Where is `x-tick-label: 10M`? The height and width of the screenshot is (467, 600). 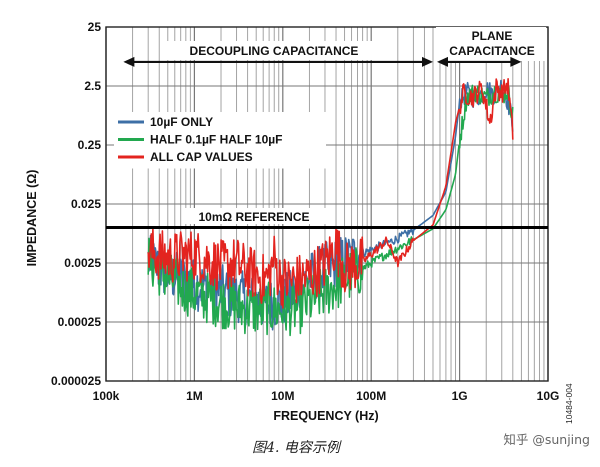 x-tick-label: 10M is located at coordinates (282, 396).